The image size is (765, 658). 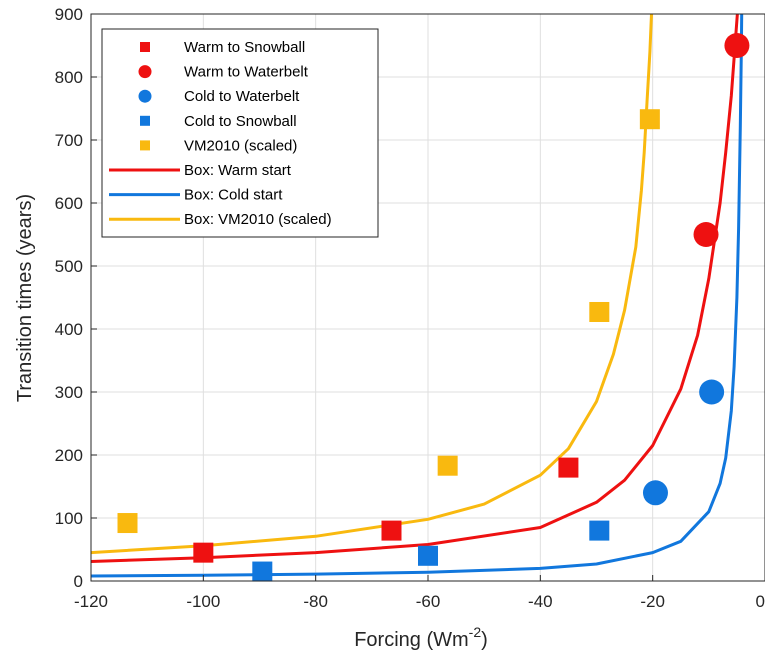 I want to click on y-tick-label: 200, so click(x=69, y=455).